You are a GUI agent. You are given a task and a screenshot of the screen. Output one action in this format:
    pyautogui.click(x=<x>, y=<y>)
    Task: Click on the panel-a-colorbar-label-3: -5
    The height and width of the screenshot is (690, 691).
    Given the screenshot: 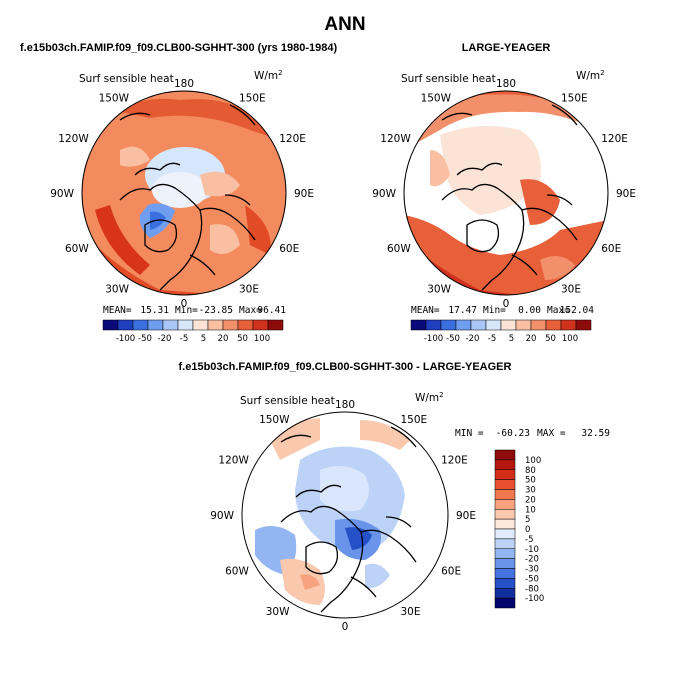 What is the action you would take?
    pyautogui.click(x=184, y=339)
    